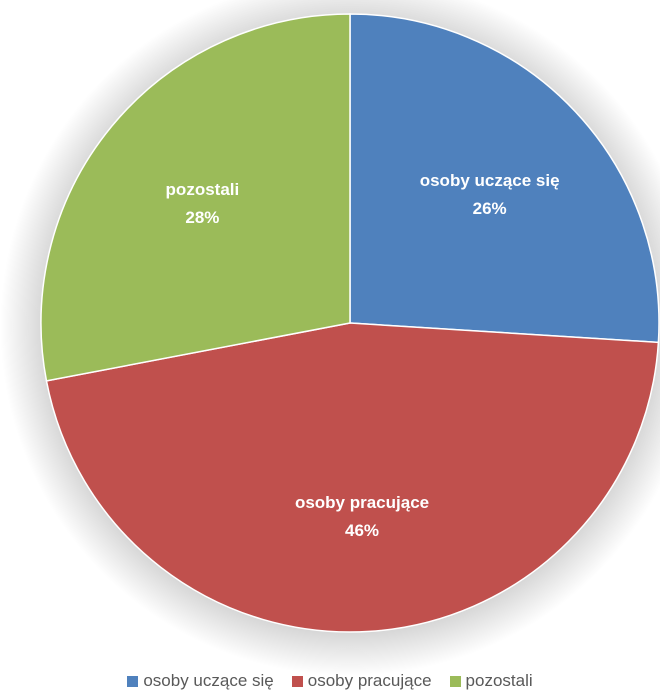 Image resolution: width=660 pixels, height=694 pixels. Describe the element at coordinates (203, 189) in the screenshot. I see `data-label-name: pozostali` at that location.